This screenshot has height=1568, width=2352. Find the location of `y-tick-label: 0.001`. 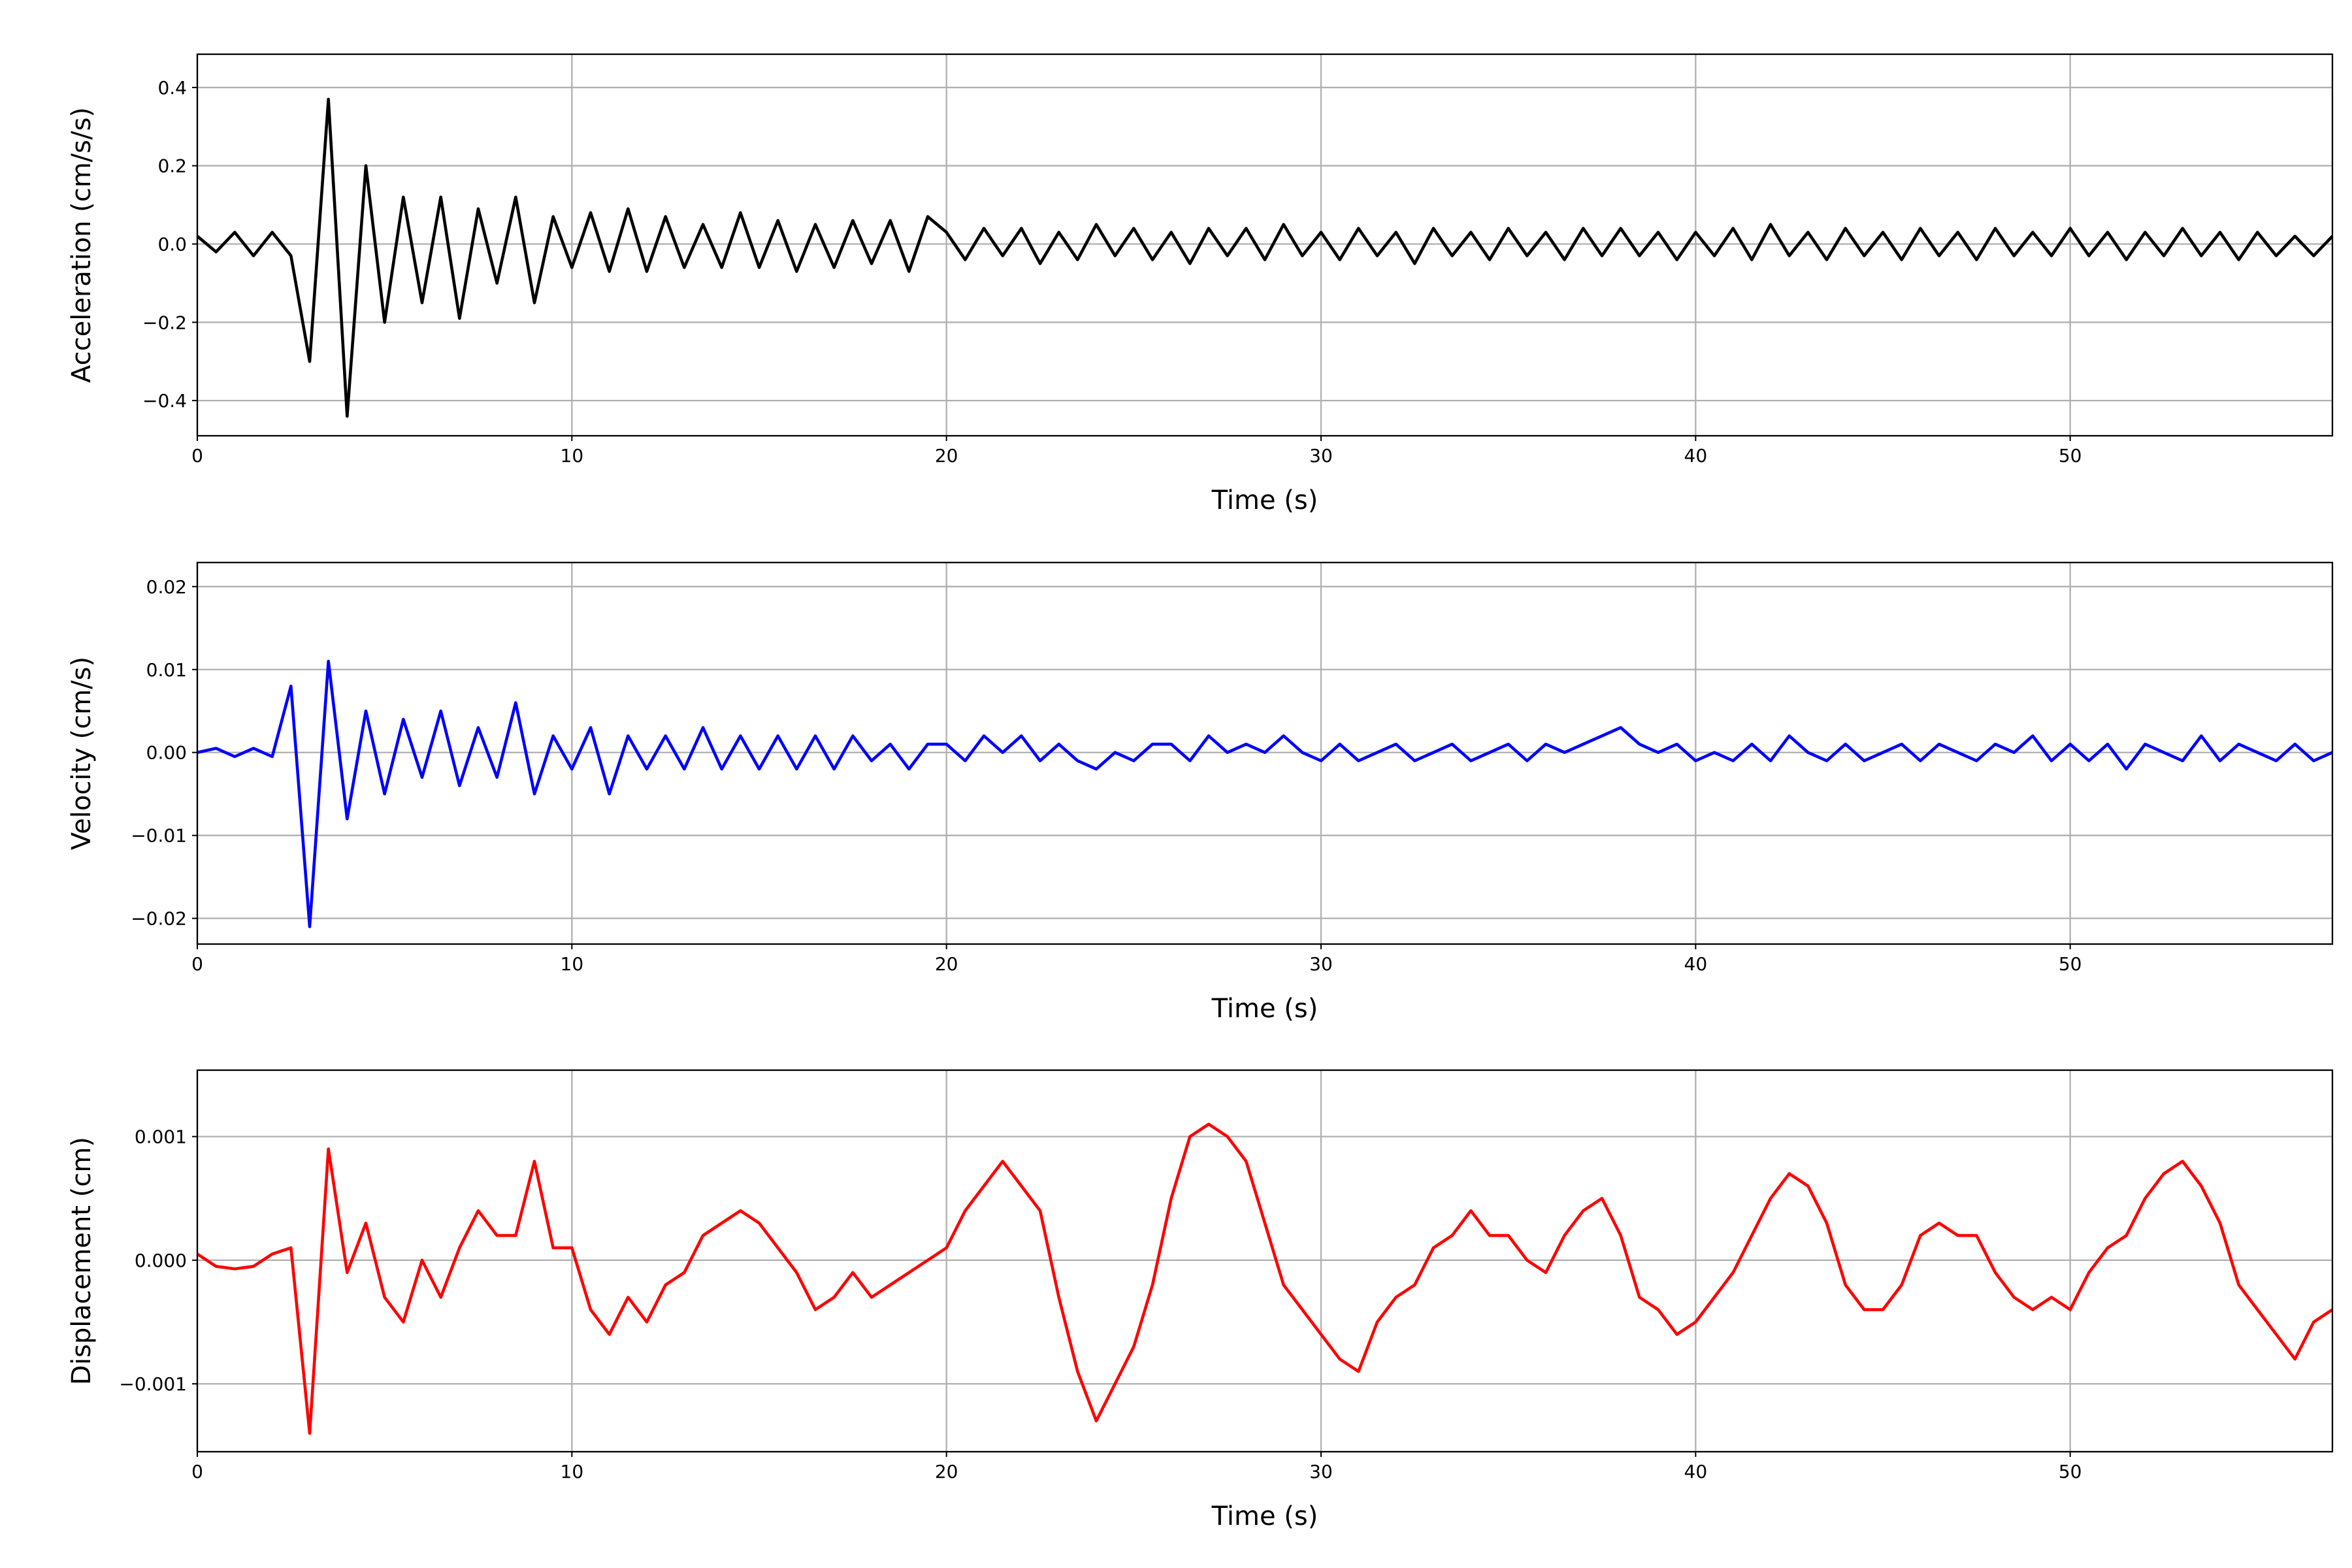

y-tick-label: 0.001 is located at coordinates (161, 1137).